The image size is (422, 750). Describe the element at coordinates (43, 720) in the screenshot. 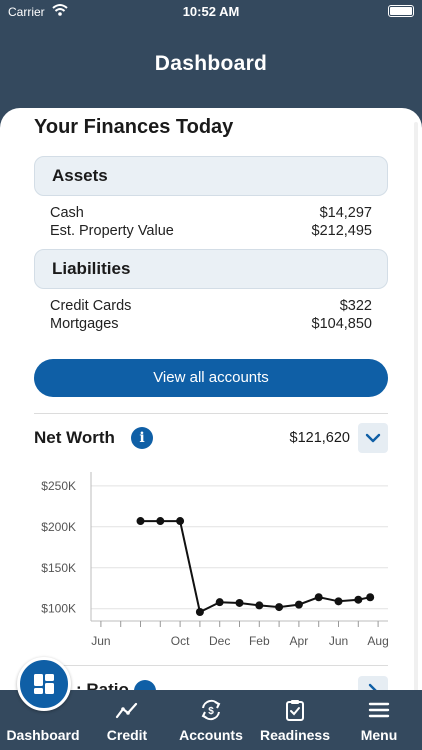

I see `tab-dashboard: Dashboard` at that location.